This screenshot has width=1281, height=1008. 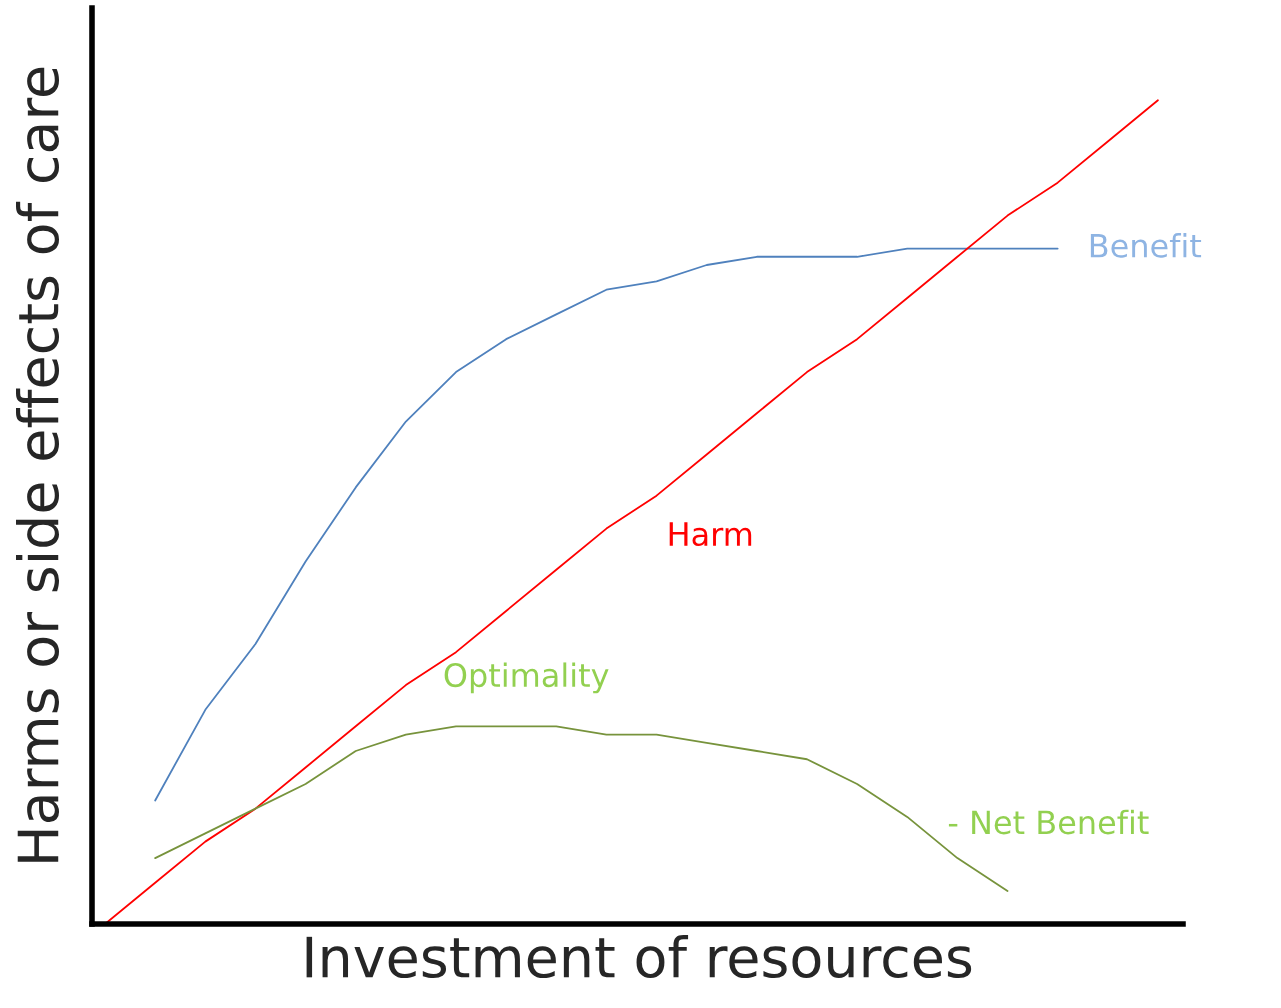 I want to click on x-axis-title: Investment of resources, so click(x=639, y=957).